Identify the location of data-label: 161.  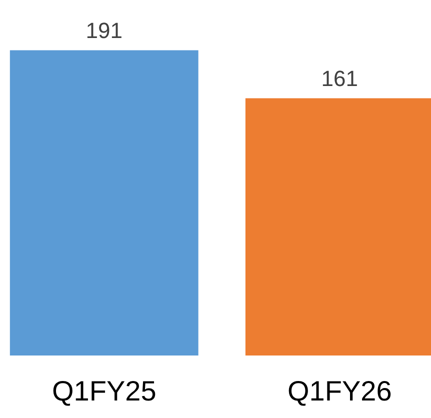
(339, 78).